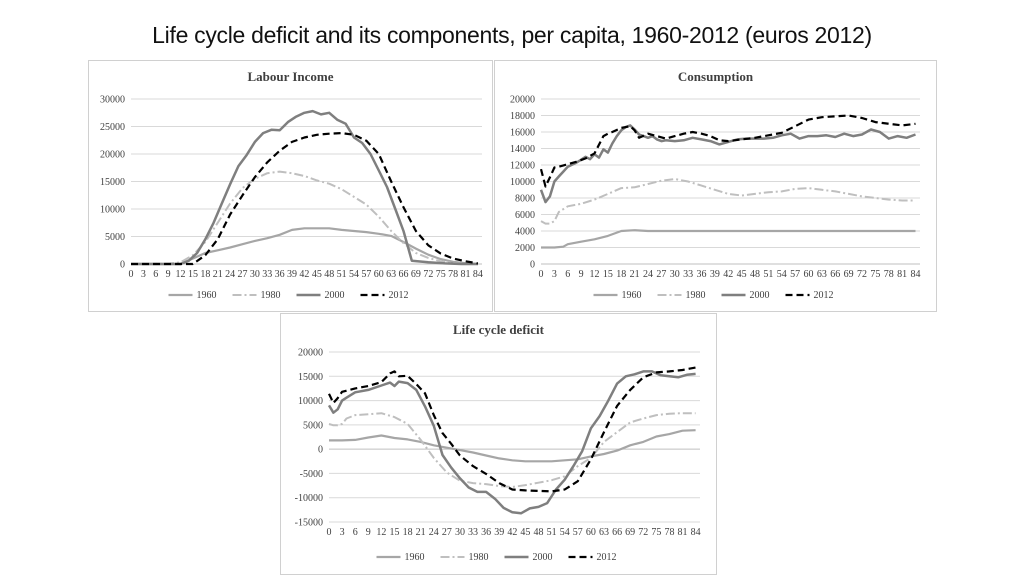 The width and height of the screenshot is (1024, 576). What do you see at coordinates (112, 100) in the screenshot?
I see `y-tick-label: 30000` at bounding box center [112, 100].